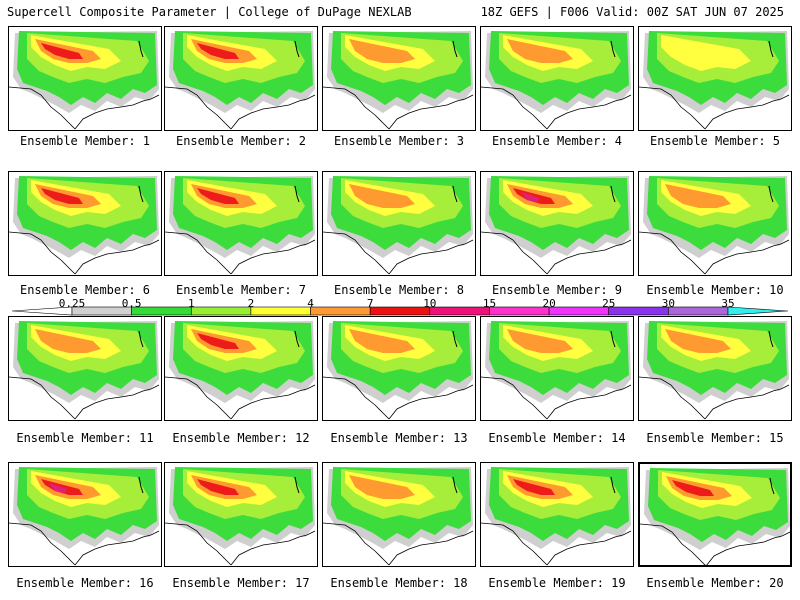 The height and width of the screenshot is (600, 800). What do you see at coordinates (557, 290) in the screenshot?
I see `ensemble-member-caption: Ensemble Member: 9` at bounding box center [557, 290].